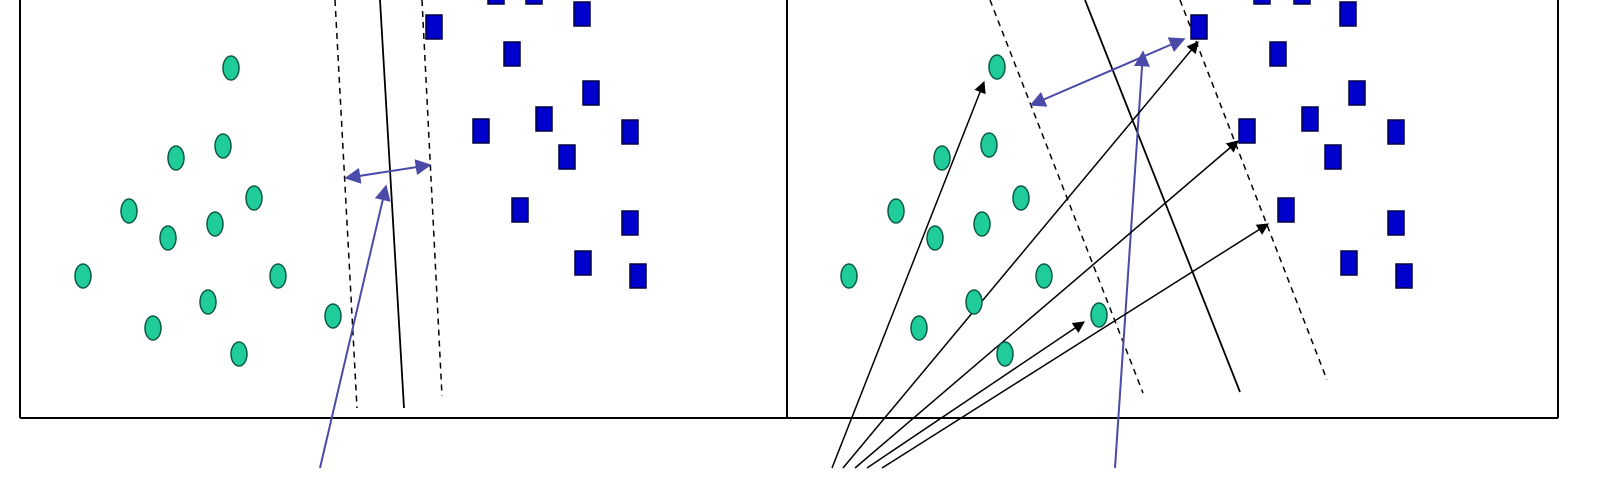 This screenshot has height=480, width=1600. What do you see at coordinates (1107, 72) in the screenshot?
I see `right-margin-width-arrow` at bounding box center [1107, 72].